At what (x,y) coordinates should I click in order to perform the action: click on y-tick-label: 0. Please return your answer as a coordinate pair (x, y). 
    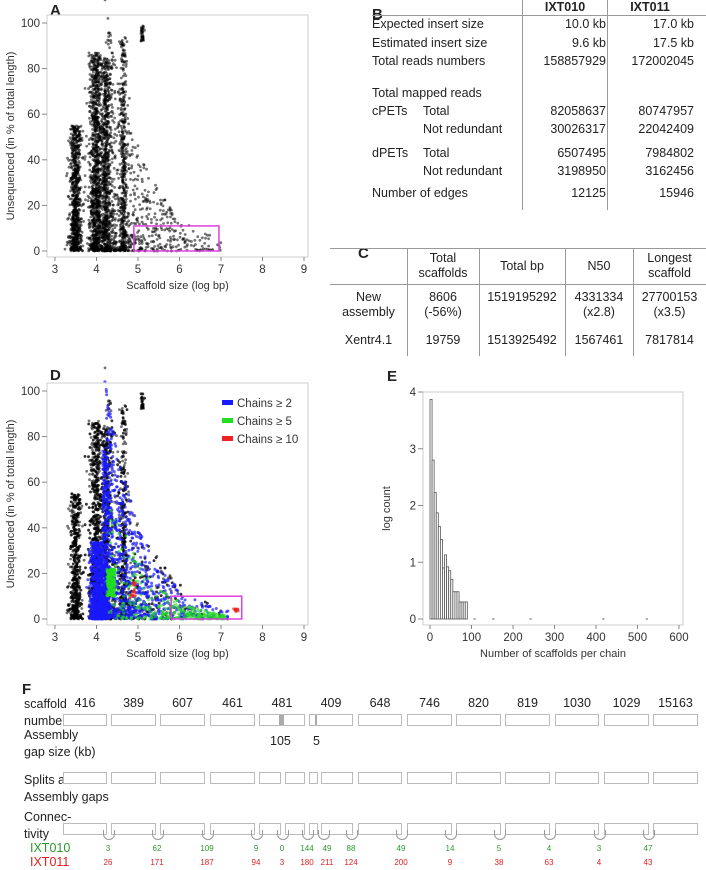
    Looking at the image, I should click on (37, 252).